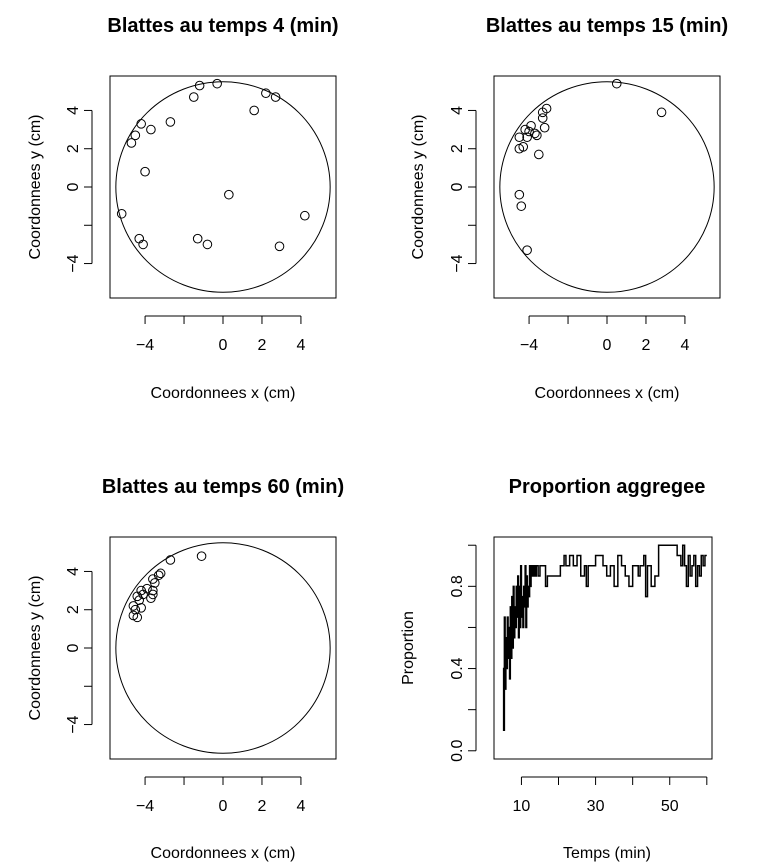  I want to click on y-tick-label: 0.8, so click(457, 586).